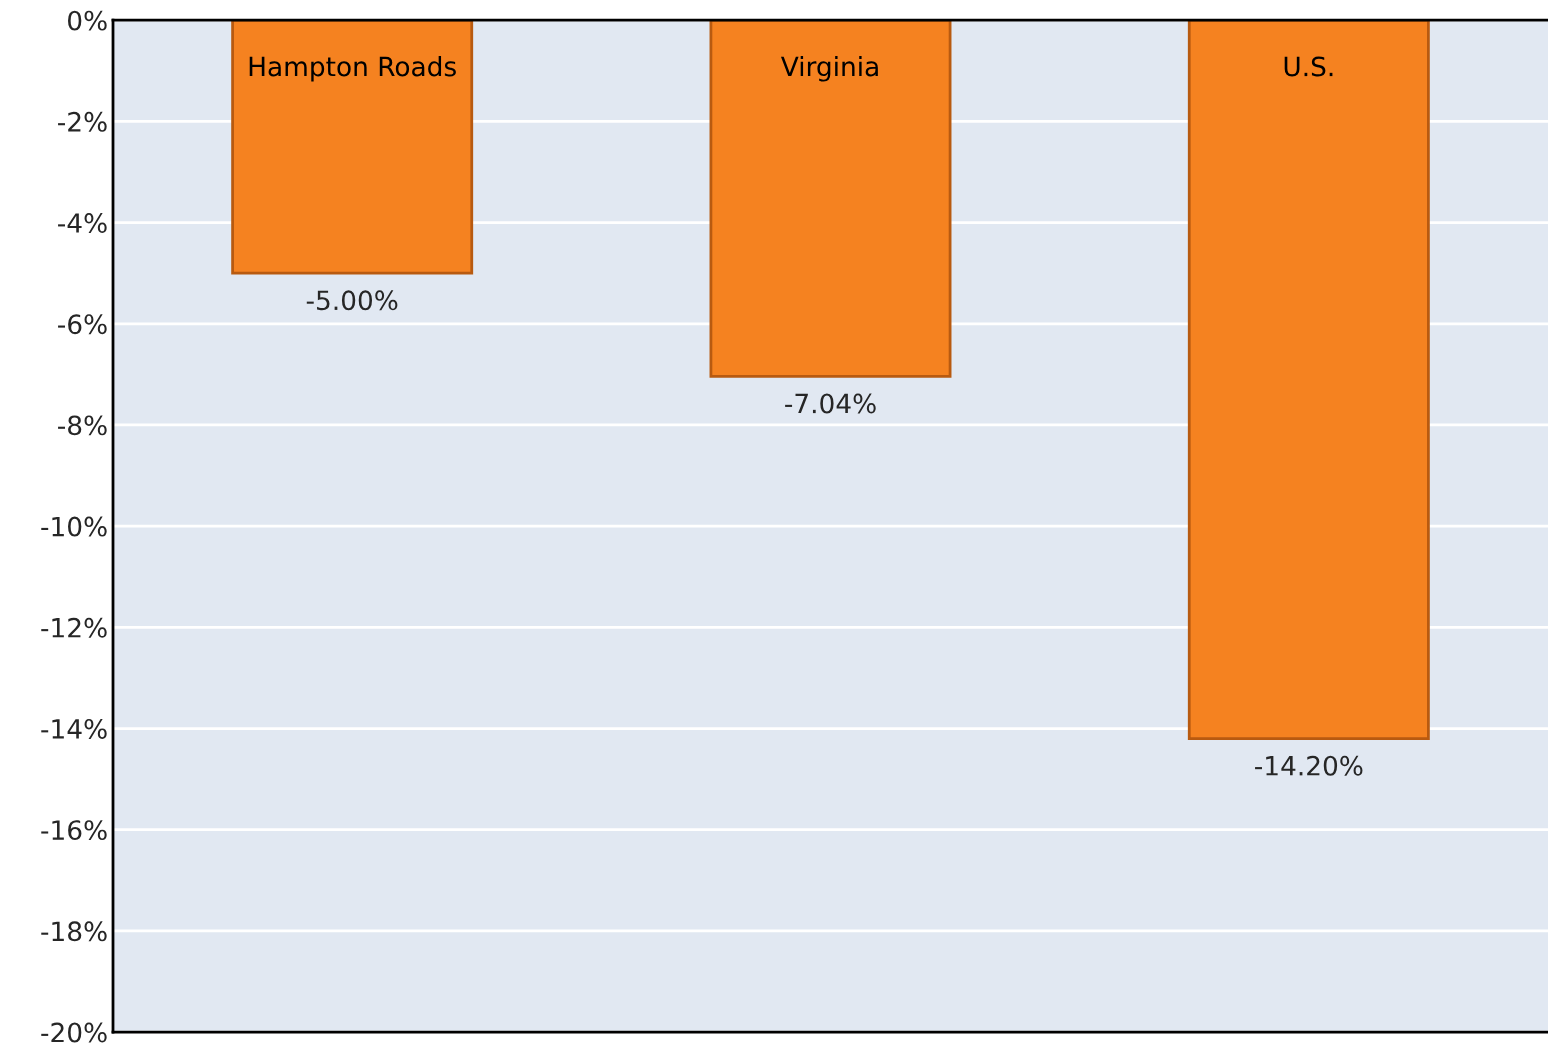 This screenshot has width=1548, height=1064. I want to click on y-tick-label: -20%, so click(74, 1032).